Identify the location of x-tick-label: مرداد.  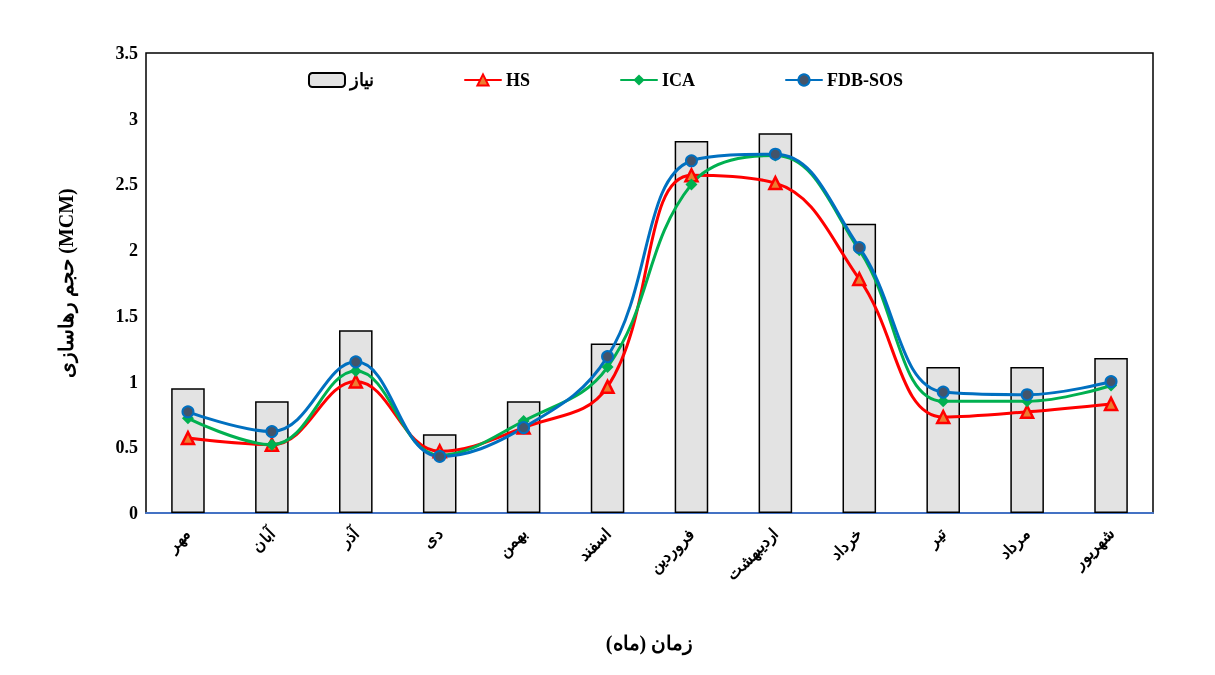
(1015, 544).